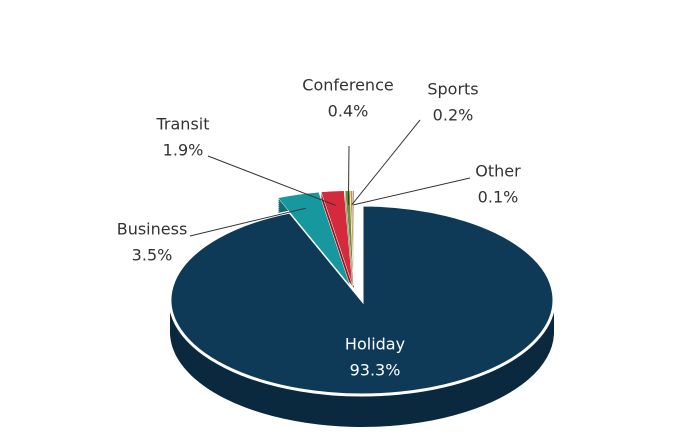  I want to click on slice-label: Other, so click(498, 171).